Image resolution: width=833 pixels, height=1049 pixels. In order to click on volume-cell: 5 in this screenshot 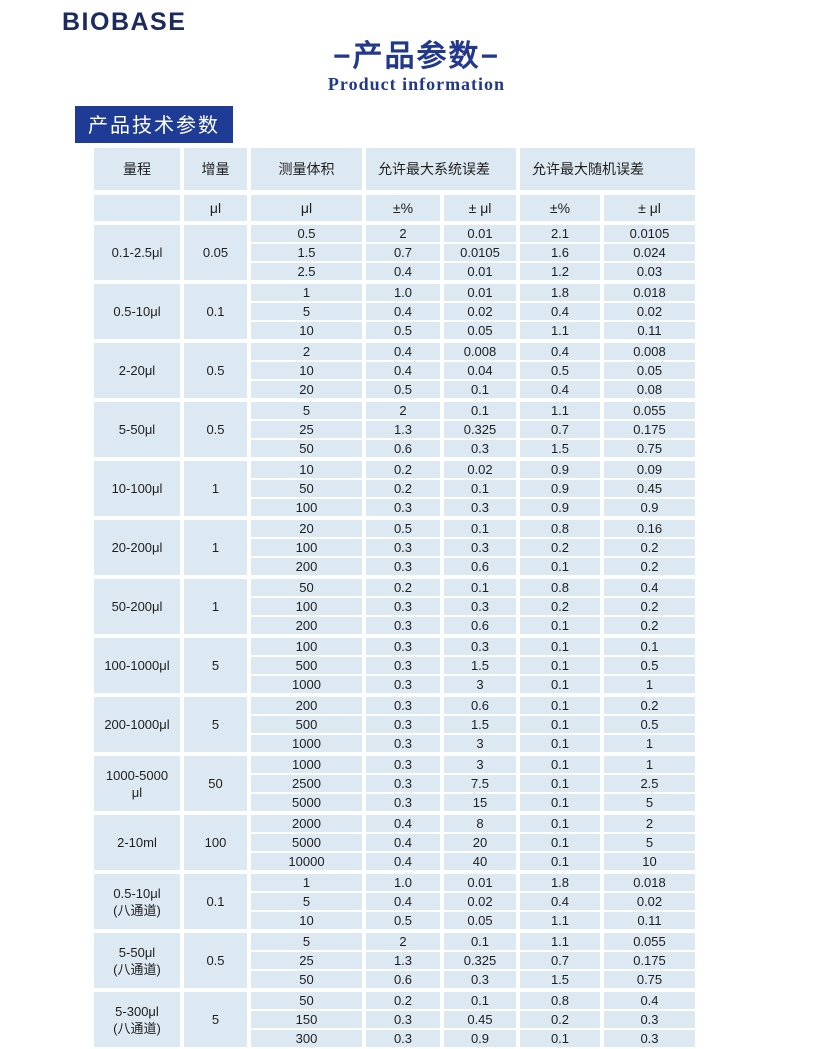, I will do `click(306, 940)`.